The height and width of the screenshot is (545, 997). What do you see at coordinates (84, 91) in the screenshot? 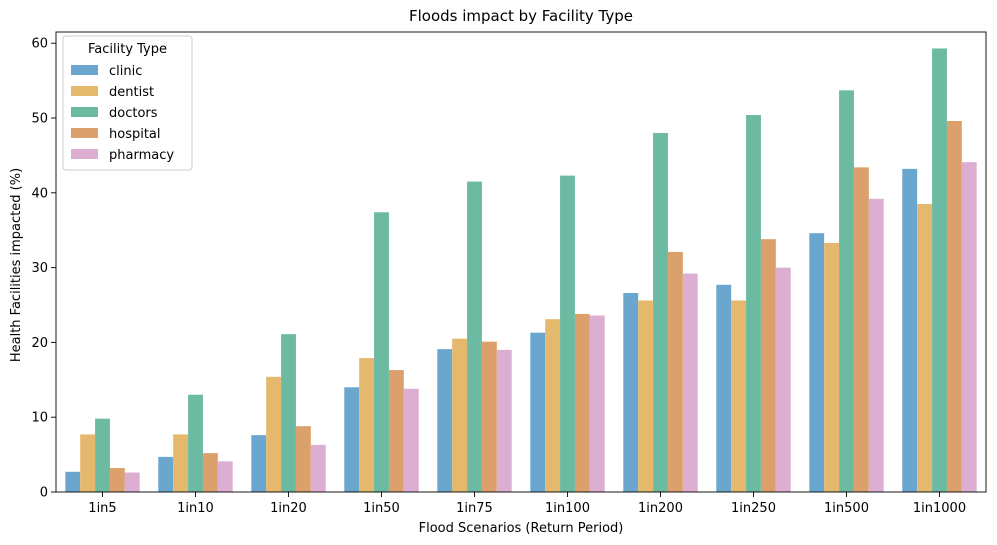
I see `legend-swatch-dentist` at bounding box center [84, 91].